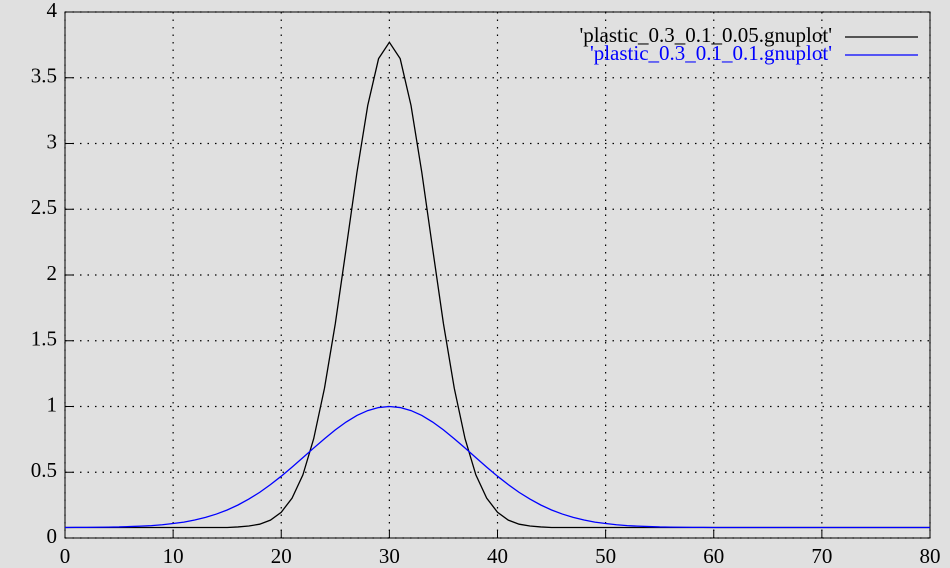 The image size is (950, 568). I want to click on y-tick-label: 0.5, so click(44, 470).